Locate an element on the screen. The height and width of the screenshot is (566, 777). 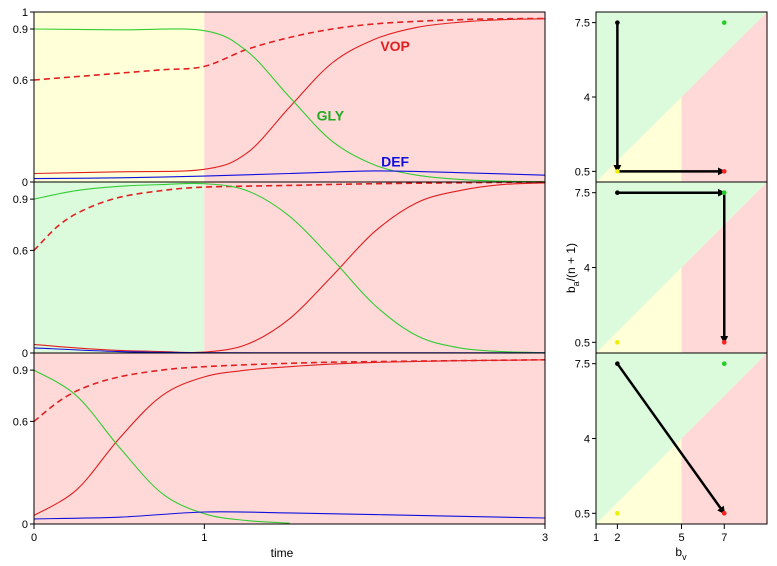
phase-panel-1: 0.5 4 7.5 is located at coordinates (671, 97).